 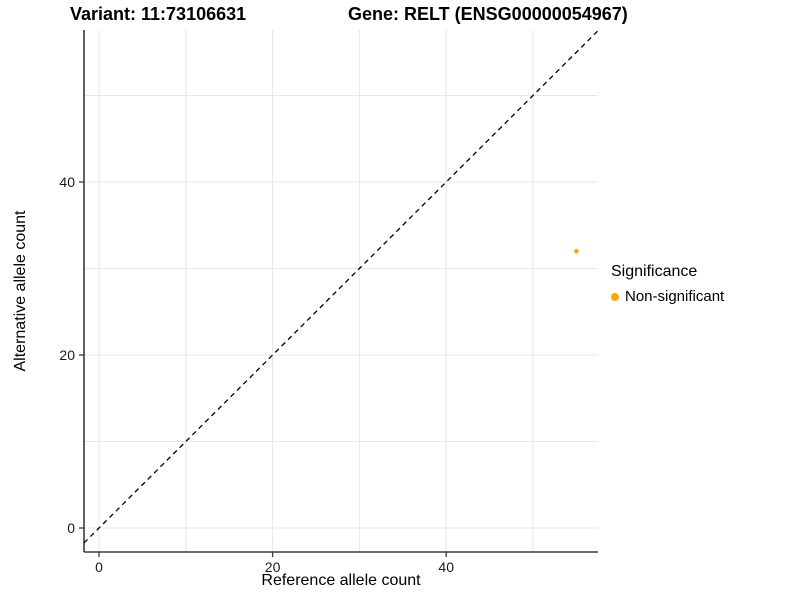 What do you see at coordinates (67, 355) in the screenshot?
I see `y-tick-label: 20` at bounding box center [67, 355].